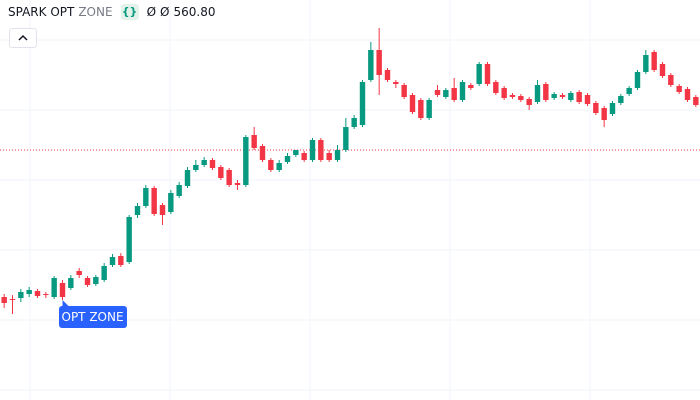  I want to click on chevron-icon, so click(23, 37).